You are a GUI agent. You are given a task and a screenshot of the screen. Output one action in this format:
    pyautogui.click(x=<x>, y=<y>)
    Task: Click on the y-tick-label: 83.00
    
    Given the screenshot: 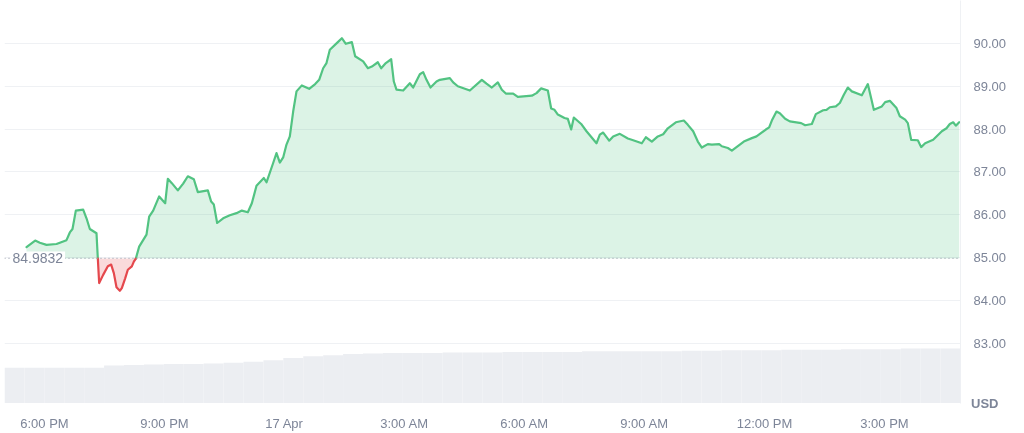 What is the action you would take?
    pyautogui.click(x=990, y=343)
    